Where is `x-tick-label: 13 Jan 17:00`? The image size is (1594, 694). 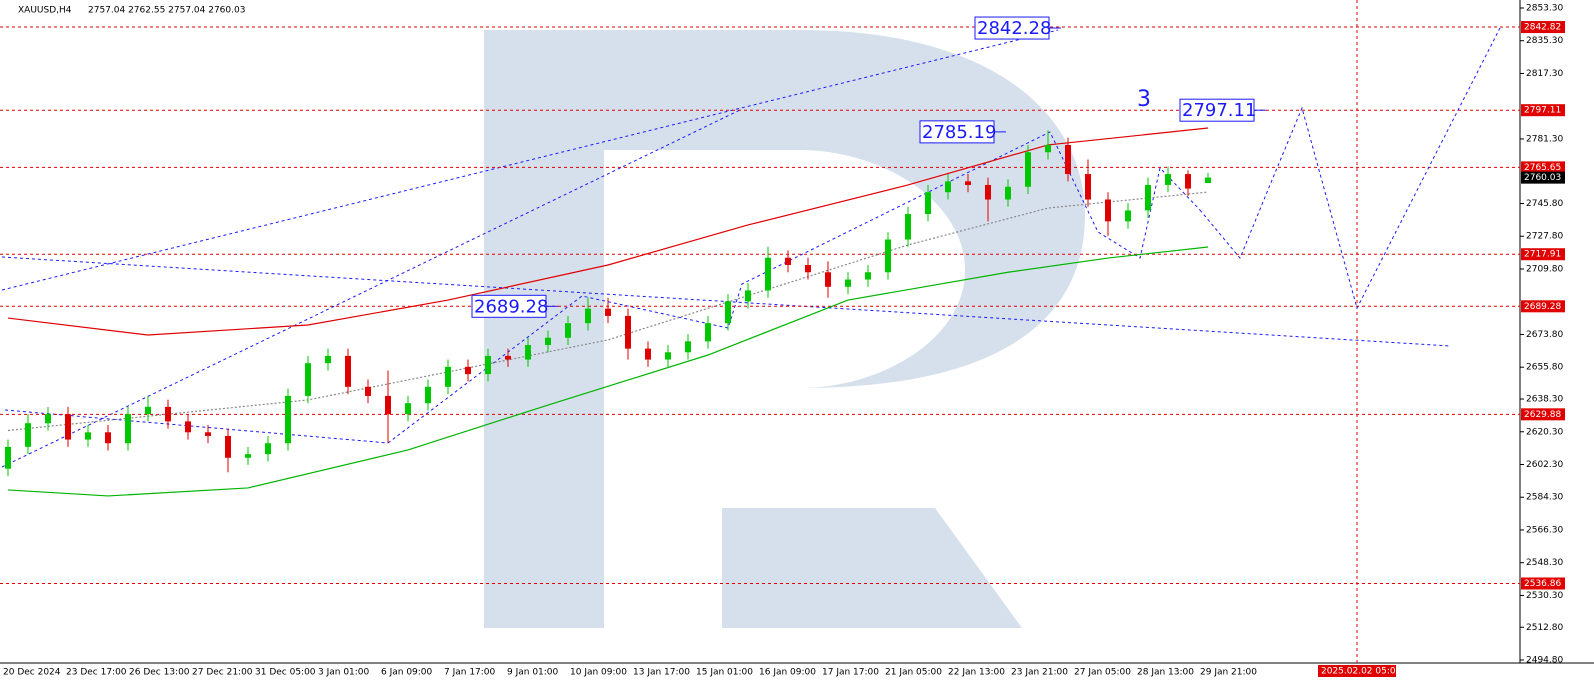
x-tick-label: 13 Jan 17:00 is located at coordinates (661, 673).